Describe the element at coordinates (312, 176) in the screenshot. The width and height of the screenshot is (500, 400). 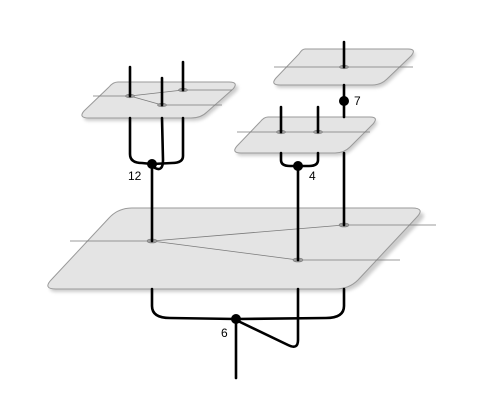
I see `junction-4-label: 4` at that location.